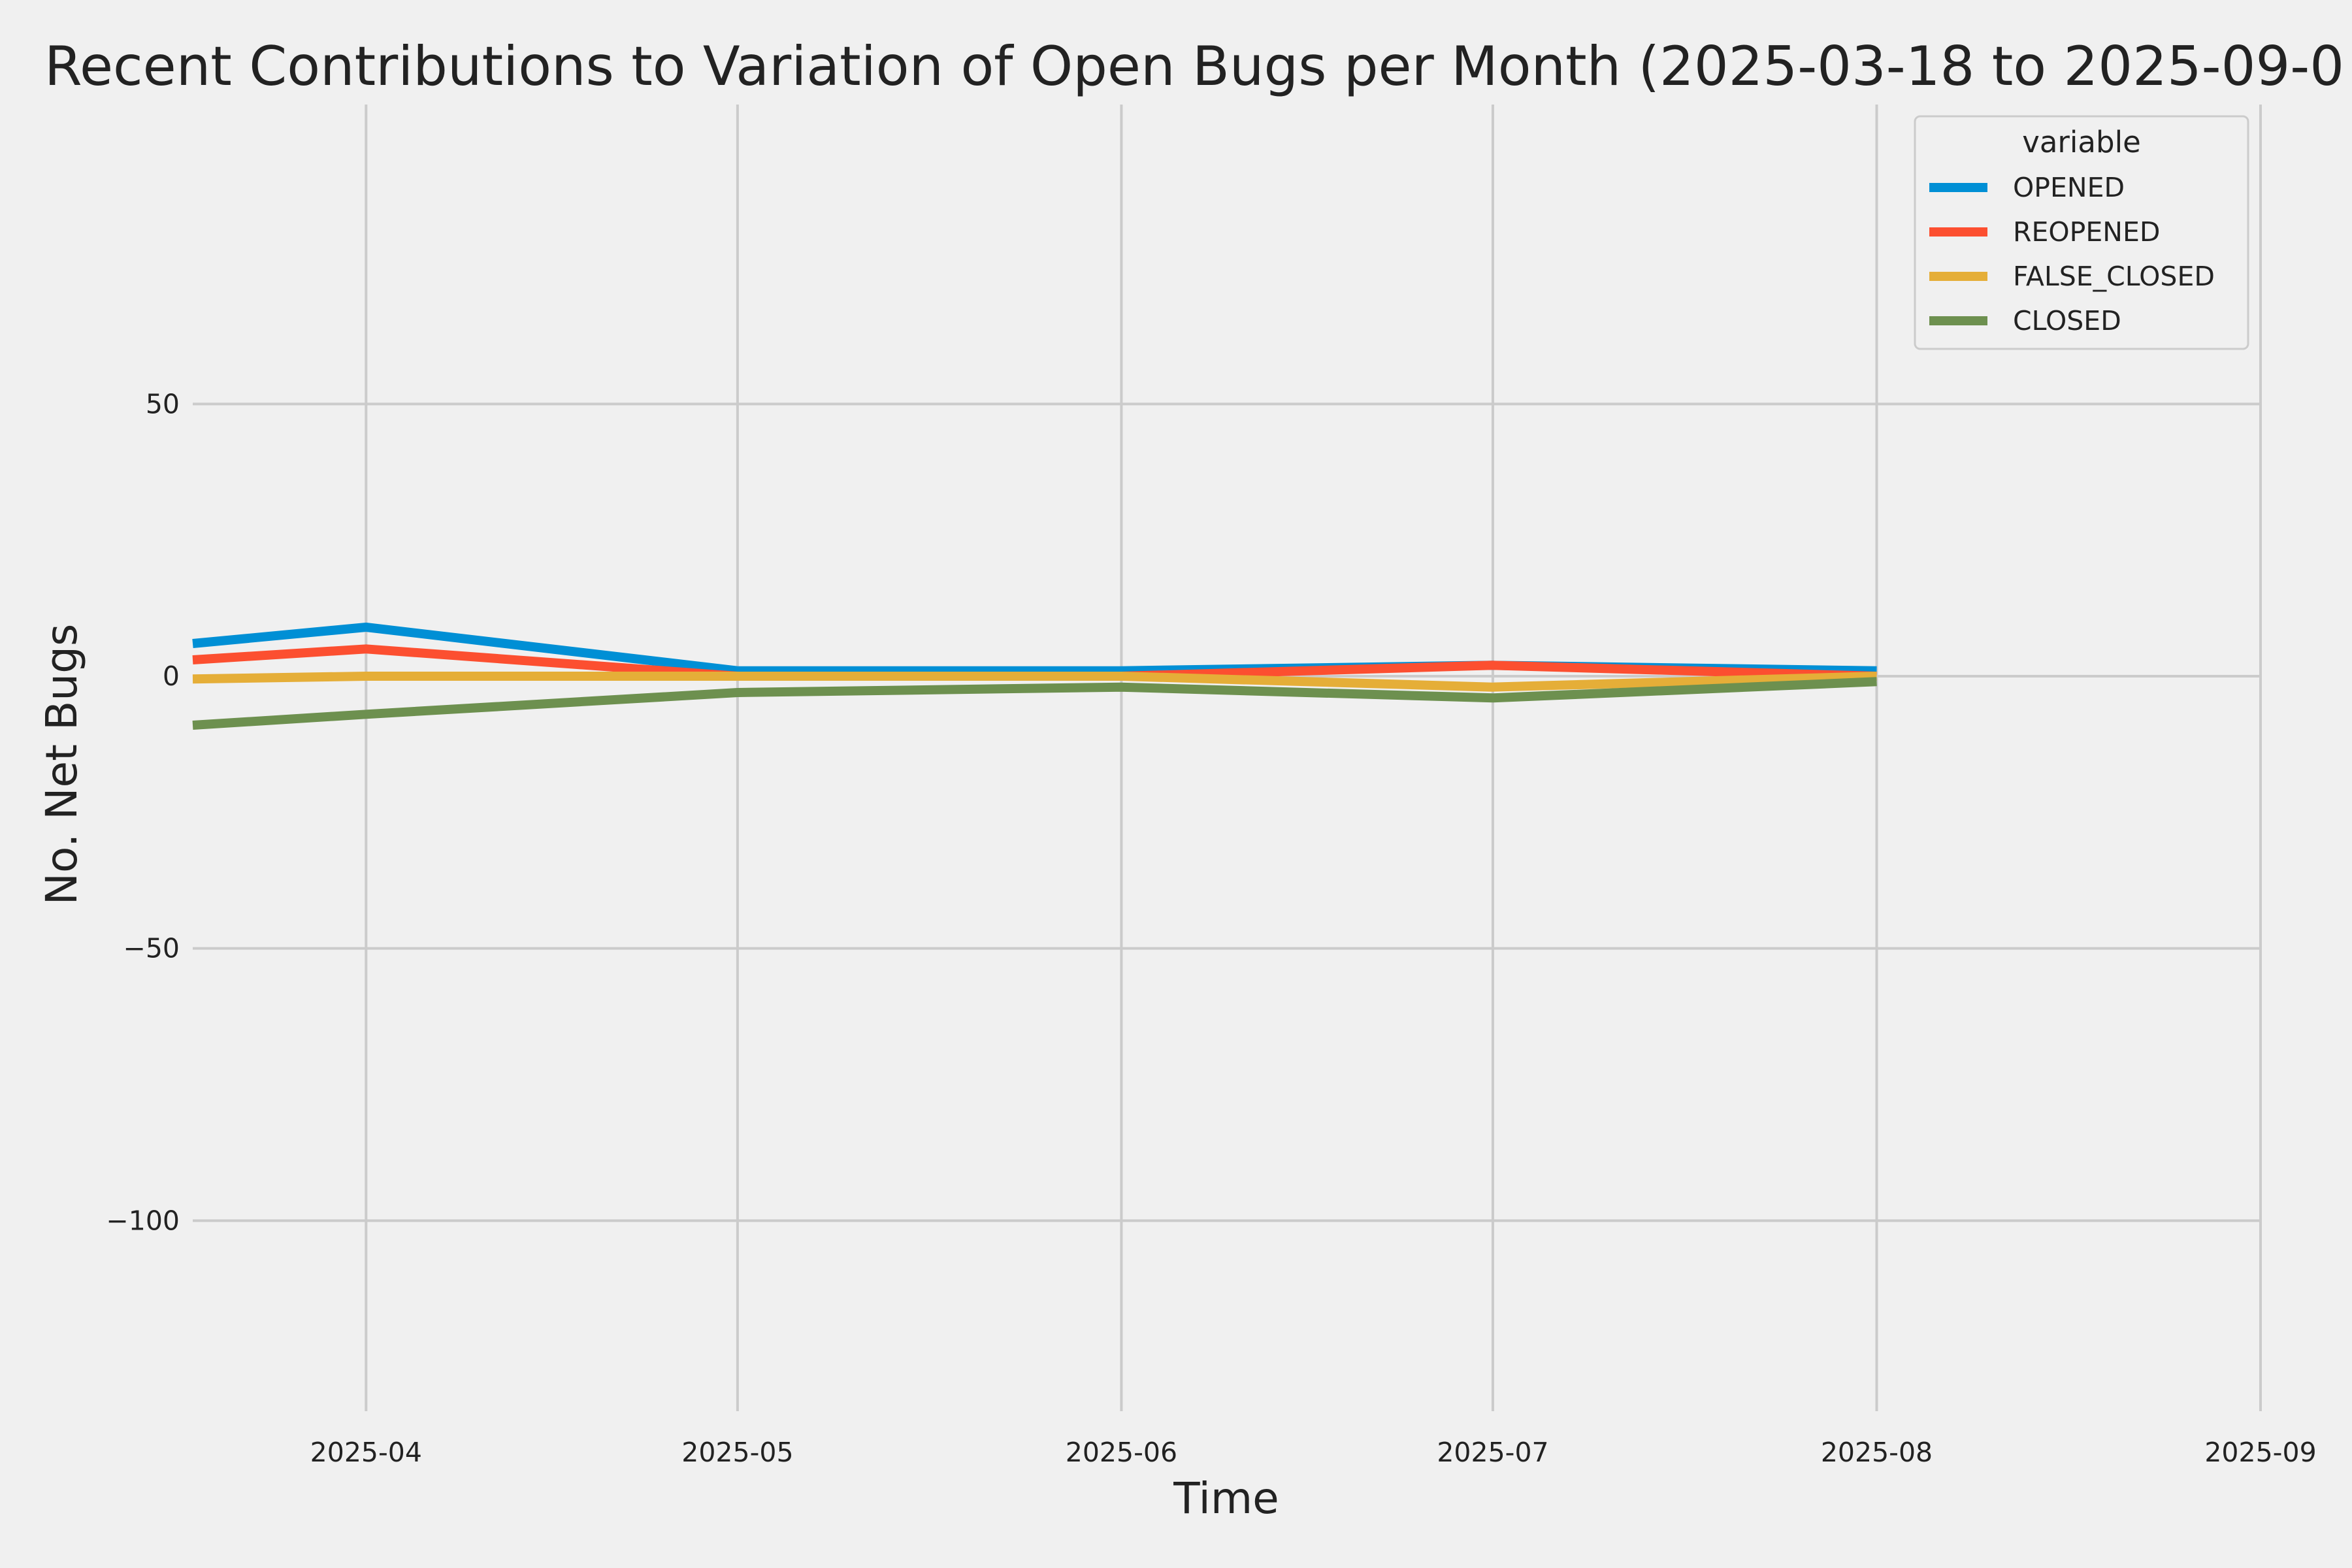  Describe the element at coordinates (1034, 682) in the screenshot. I see `series-line-false-closed` at that location.